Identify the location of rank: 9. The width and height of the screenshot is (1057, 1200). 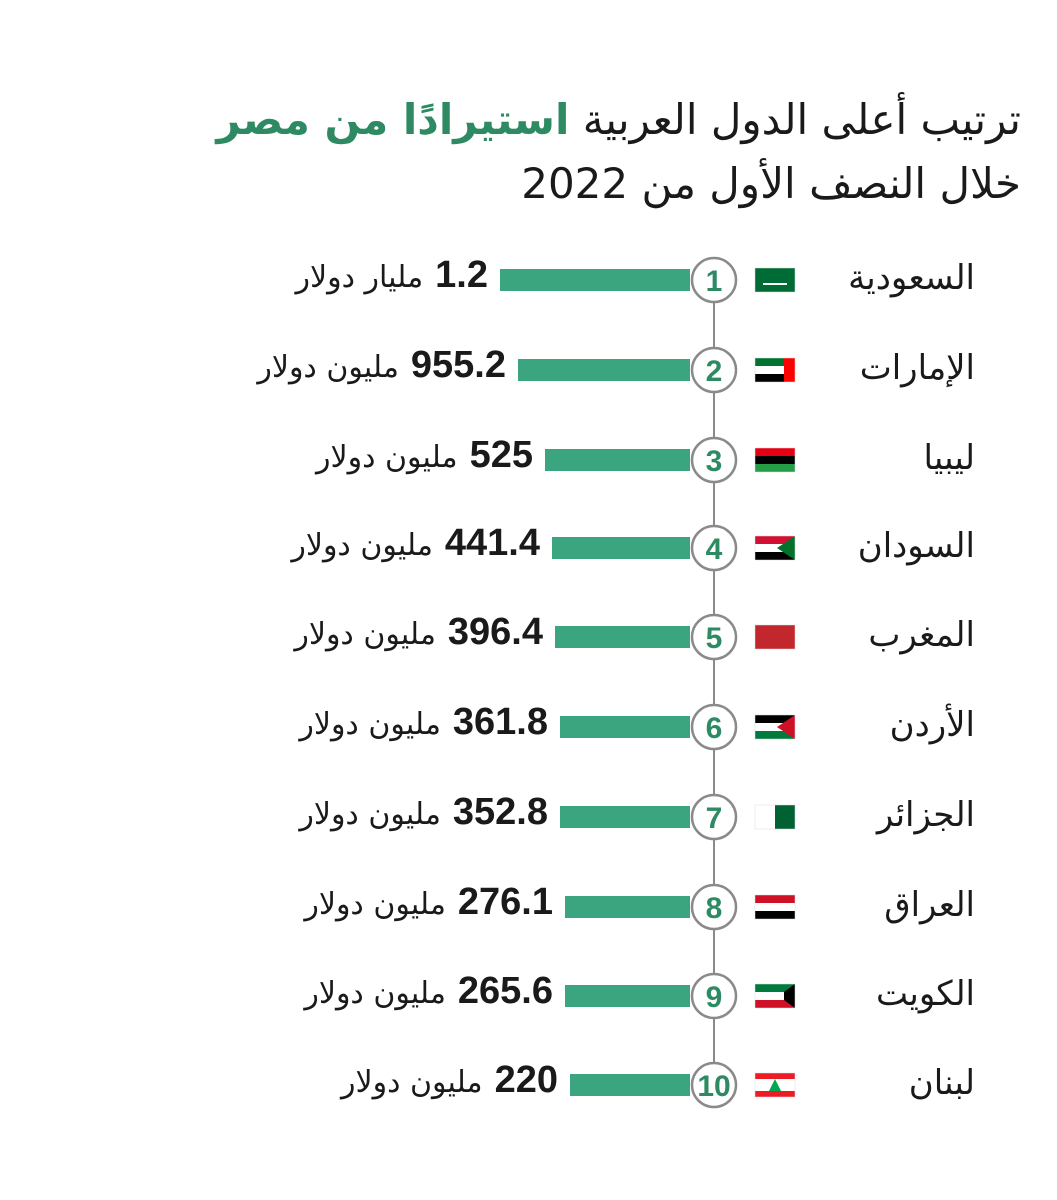
(714, 997).